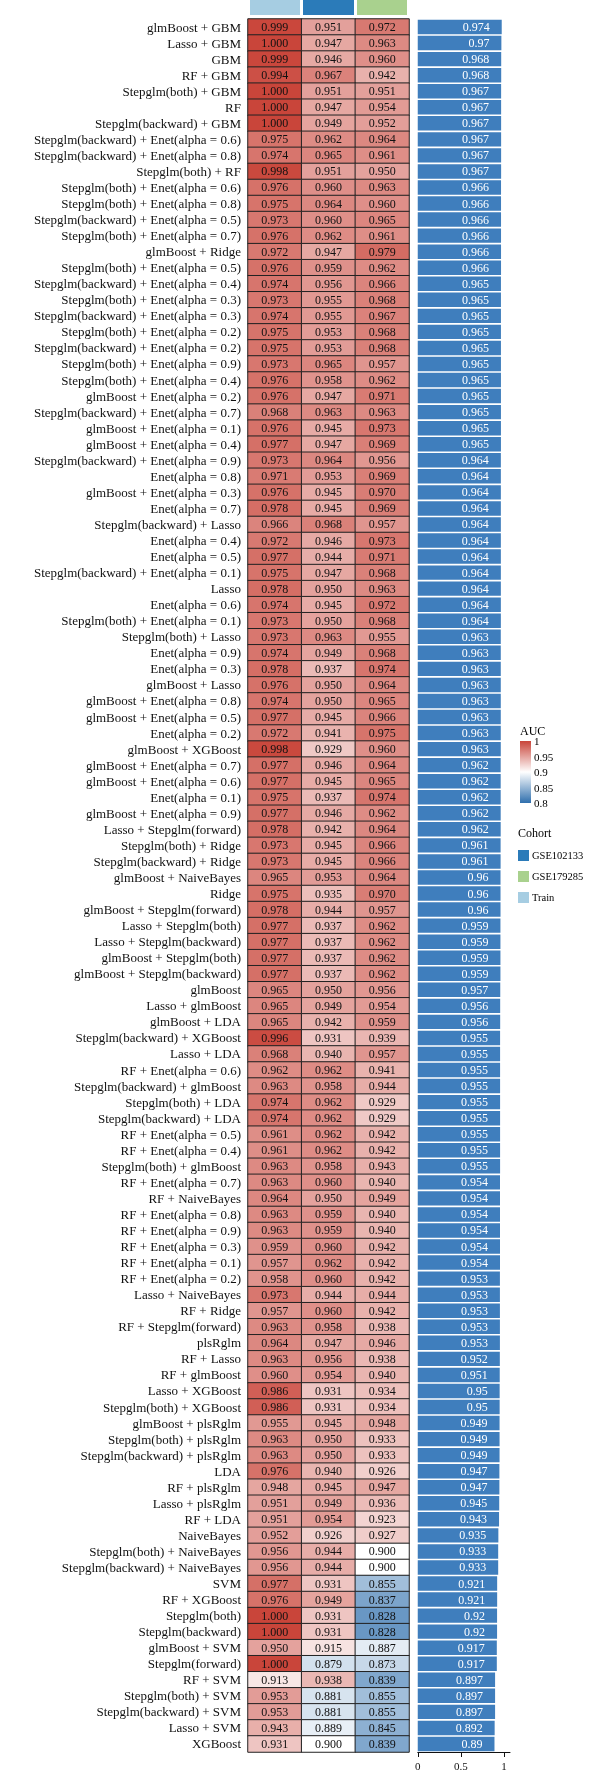  What do you see at coordinates (382, 476) in the screenshot?
I see `data-label: 0.969` at bounding box center [382, 476].